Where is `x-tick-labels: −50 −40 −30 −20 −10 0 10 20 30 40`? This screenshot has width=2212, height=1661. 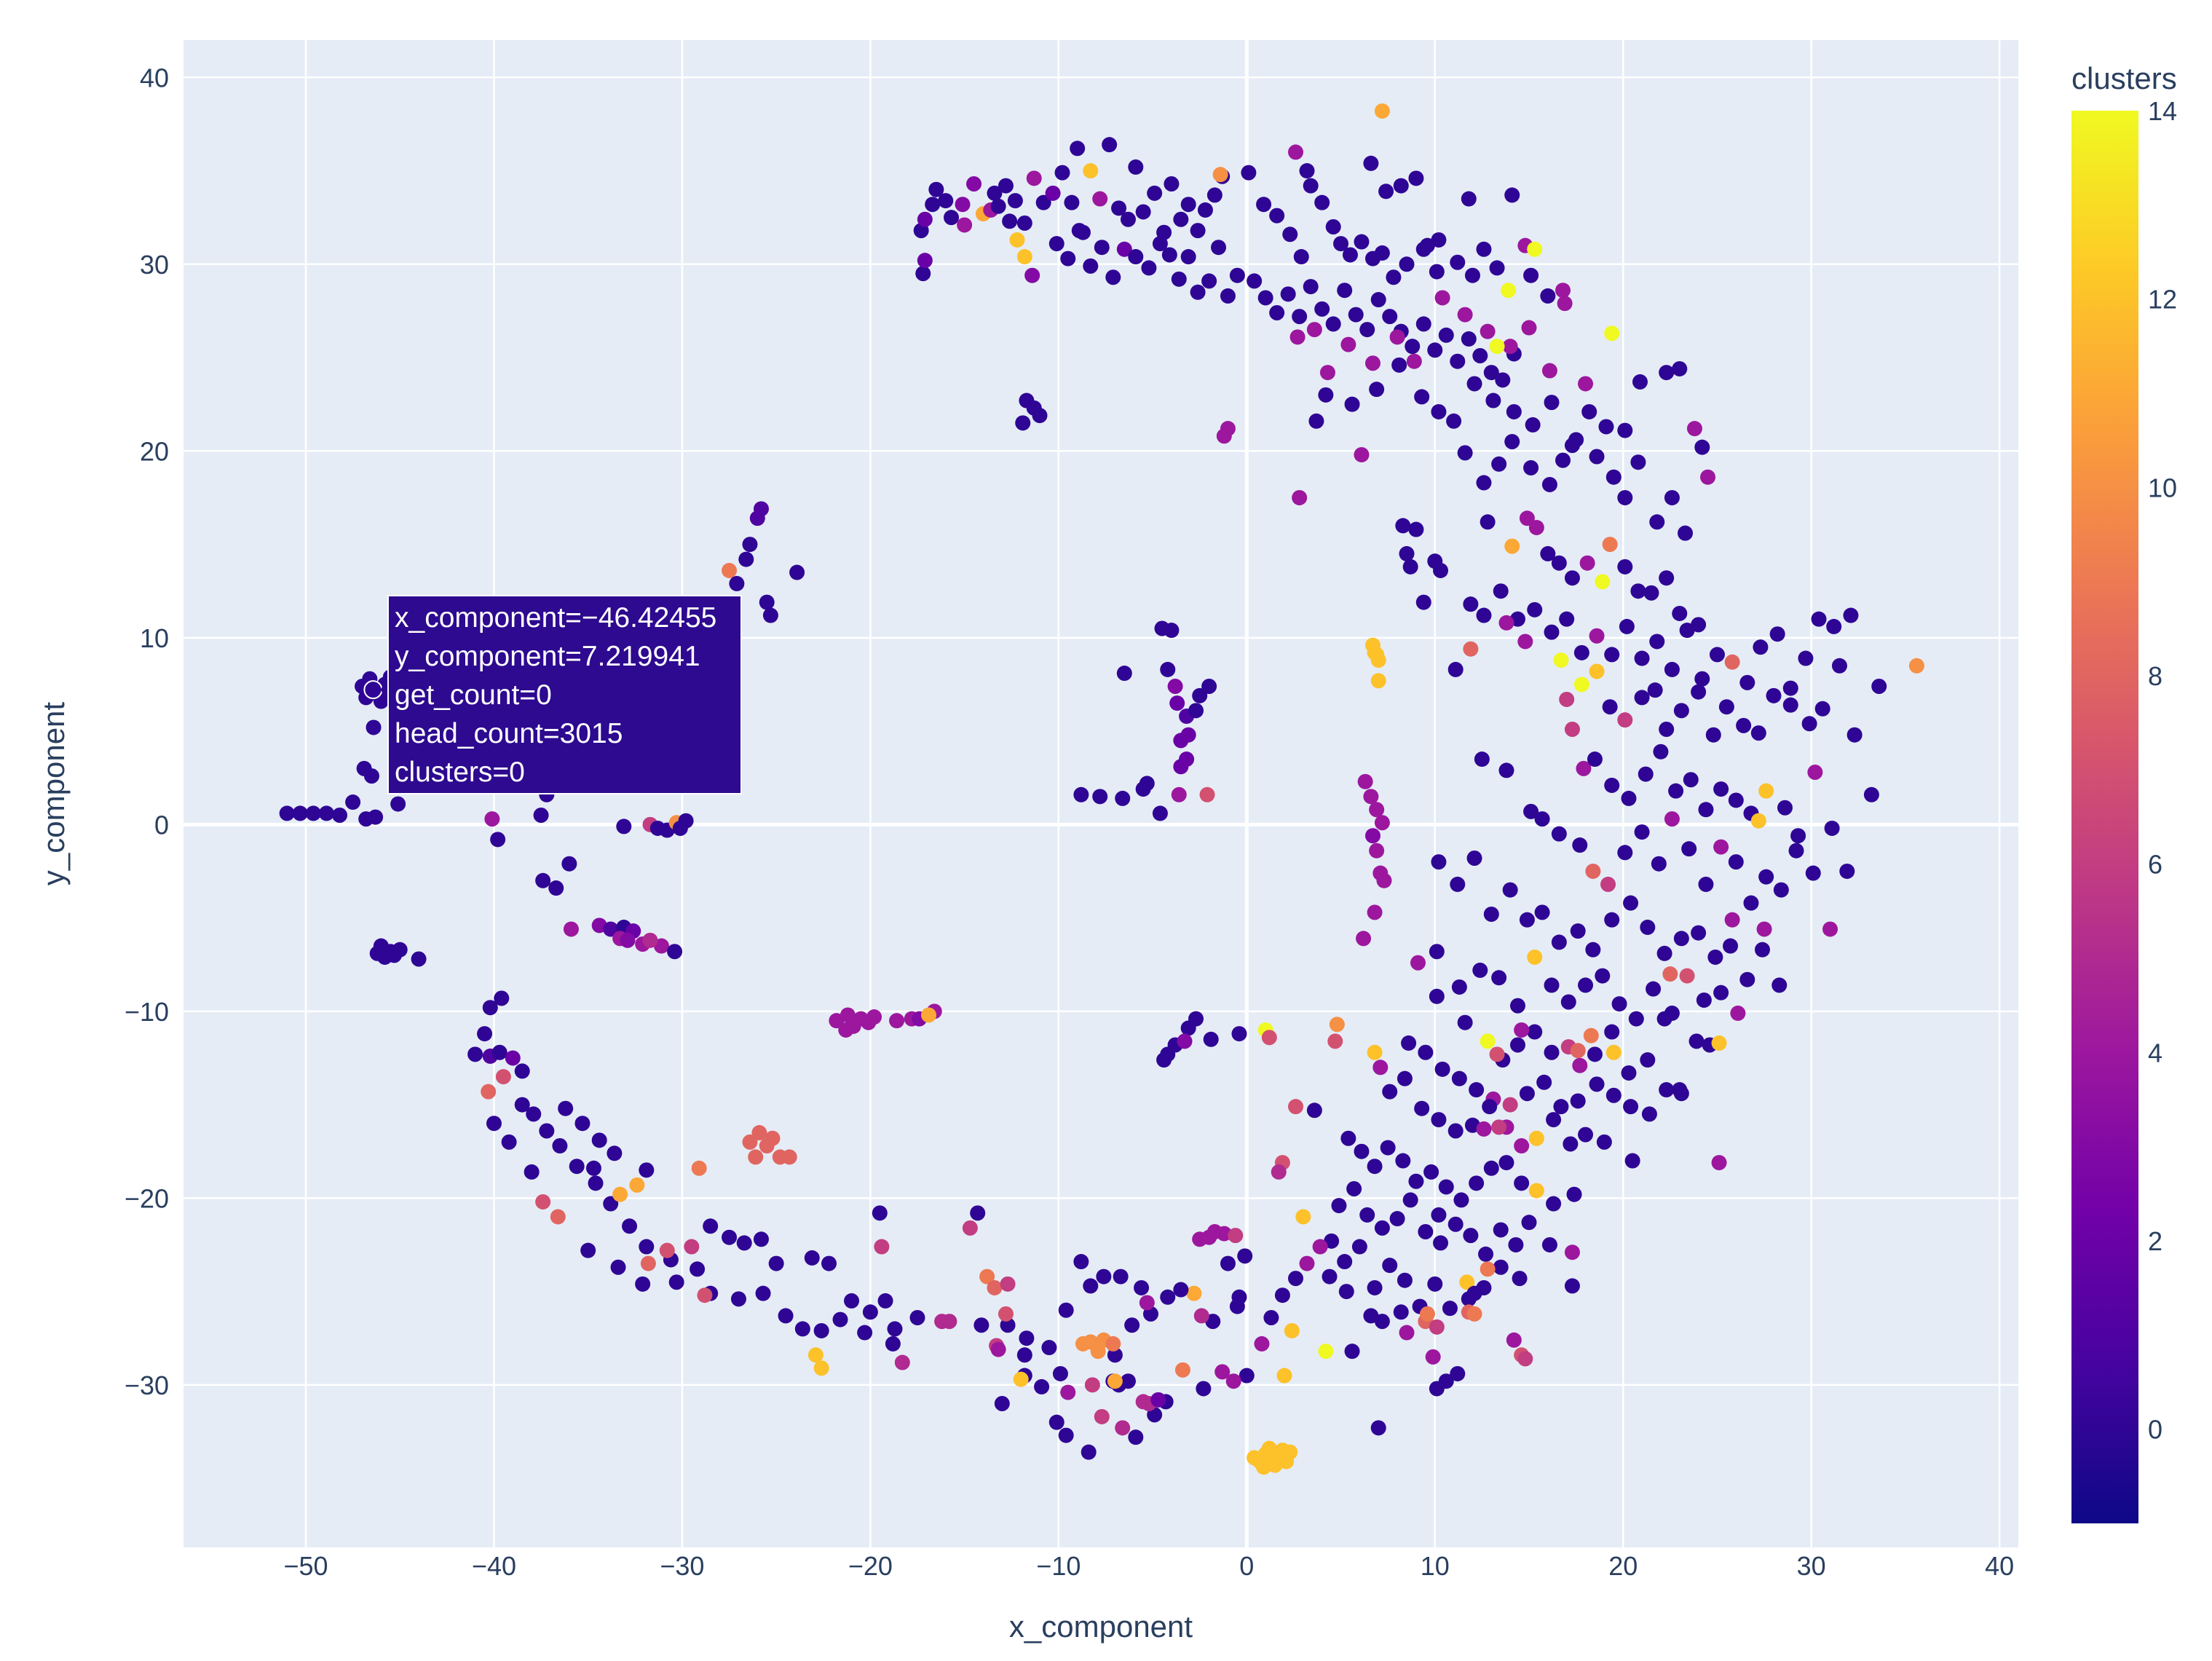
x-tick-labels: −50 −40 −30 −20 −10 0 10 20 30 40 is located at coordinates (1148, 1566).